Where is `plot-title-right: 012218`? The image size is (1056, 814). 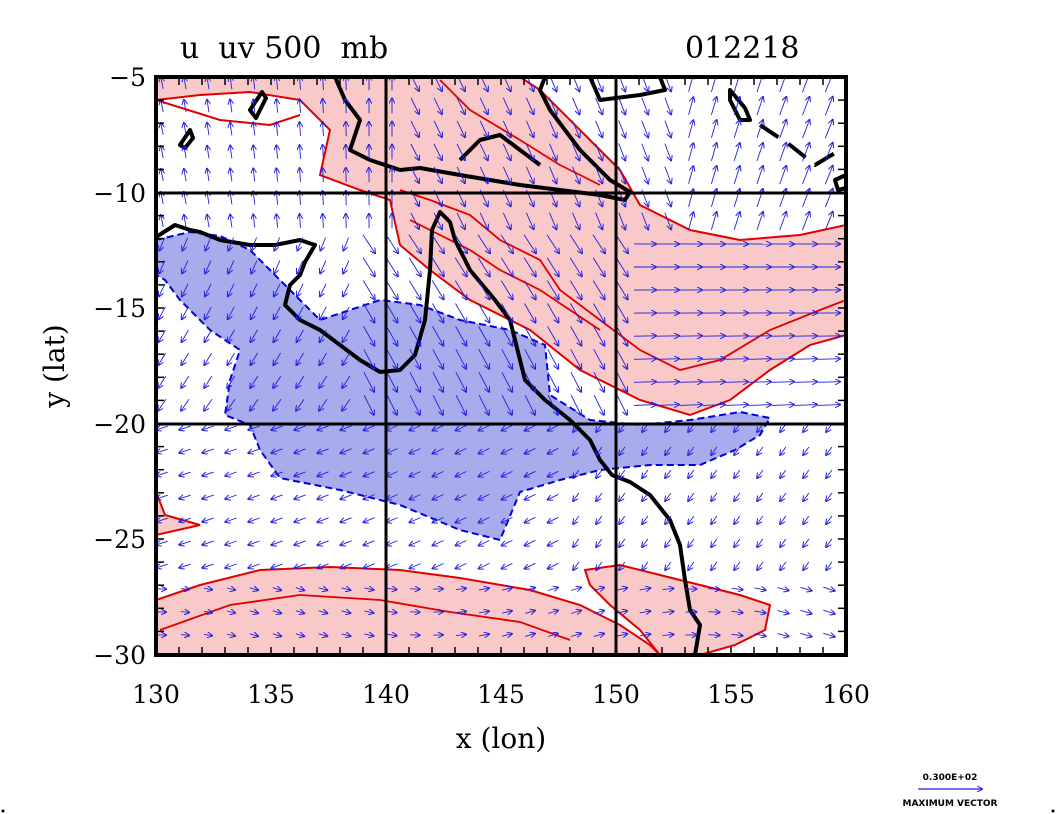
plot-title-right: 012218 is located at coordinates (742, 48).